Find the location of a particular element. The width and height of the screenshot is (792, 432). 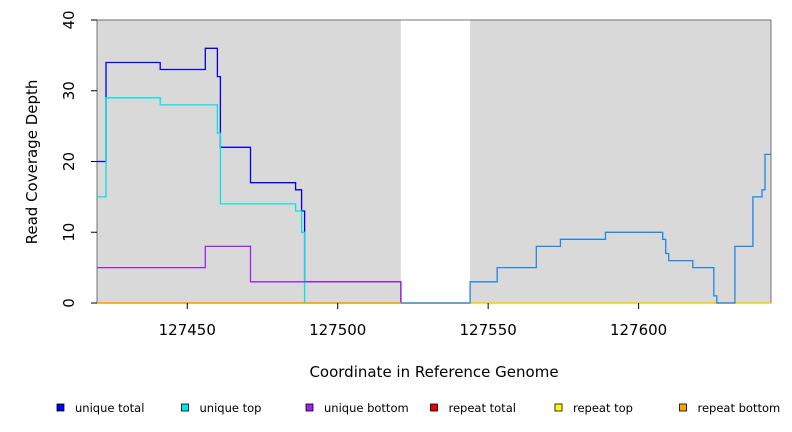

y-tick-label-40: 40 is located at coordinates (69, 19).